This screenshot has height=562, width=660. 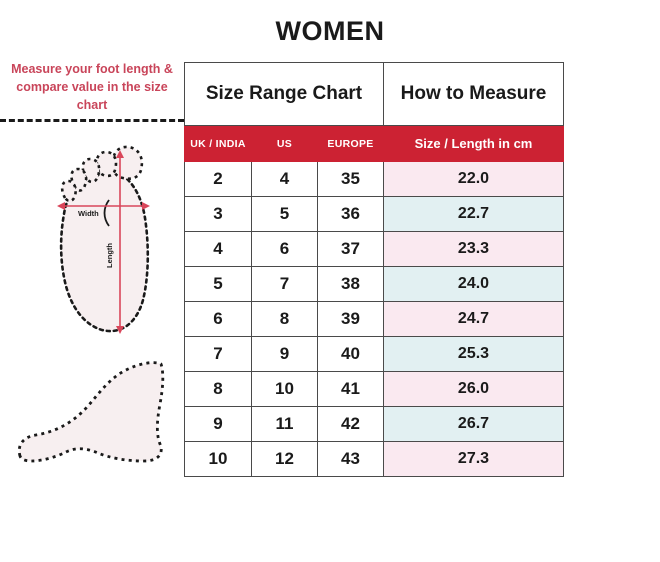 I want to click on cell-us: 10, so click(x=284, y=389).